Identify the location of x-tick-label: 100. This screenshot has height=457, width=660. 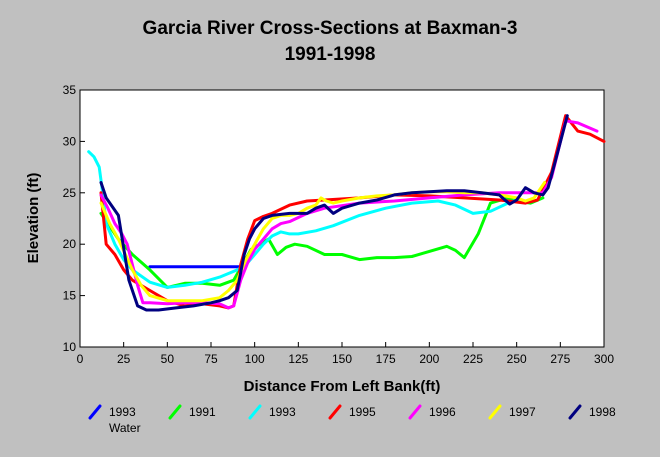
(255, 359).